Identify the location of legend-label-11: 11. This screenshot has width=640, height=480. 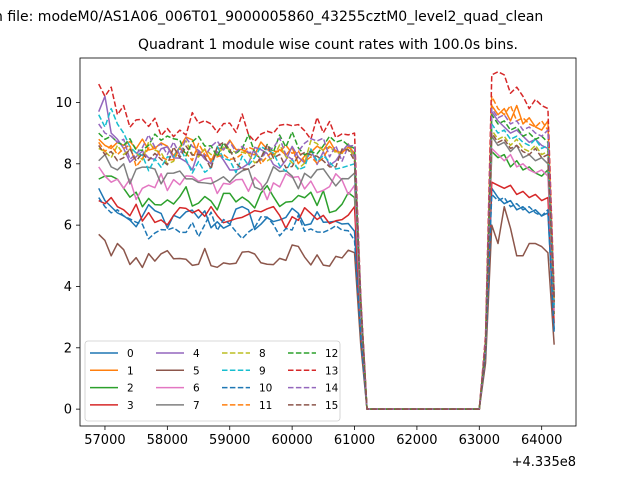
(265, 406).